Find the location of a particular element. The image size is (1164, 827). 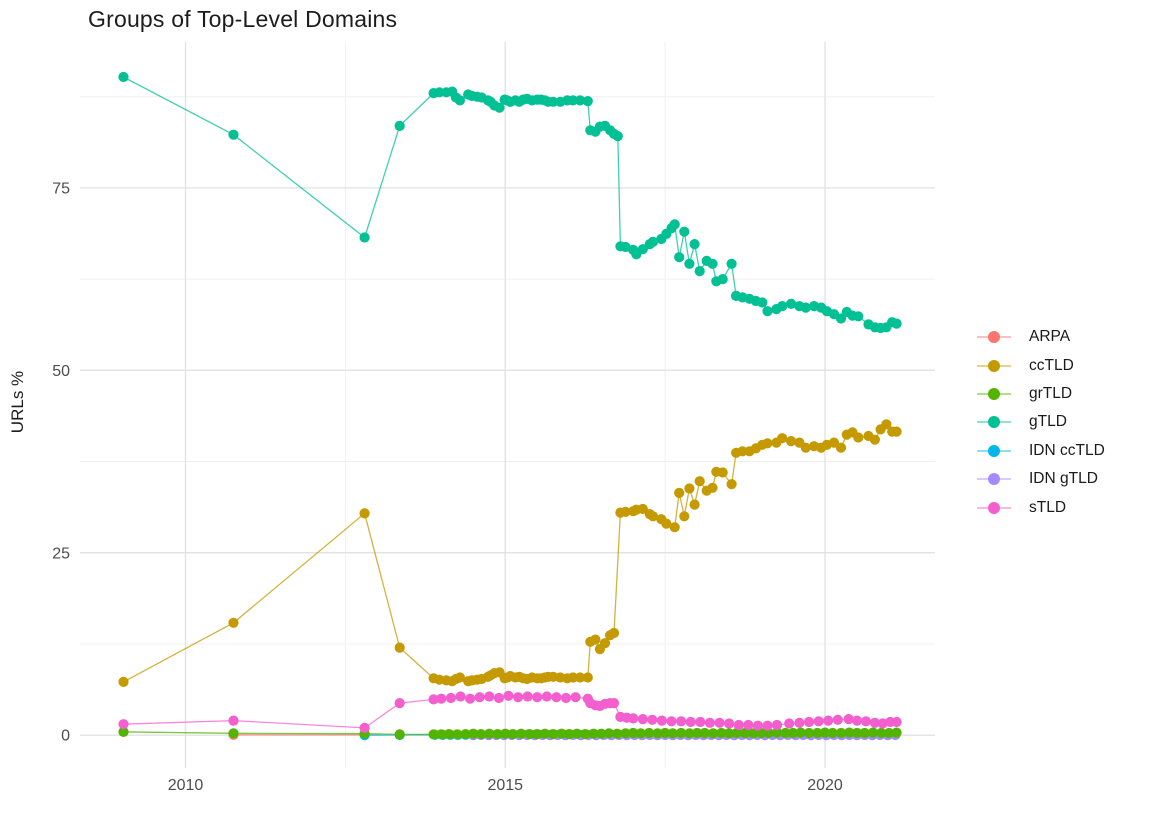

legend-item-stld: sTLD is located at coordinates (1041, 507).